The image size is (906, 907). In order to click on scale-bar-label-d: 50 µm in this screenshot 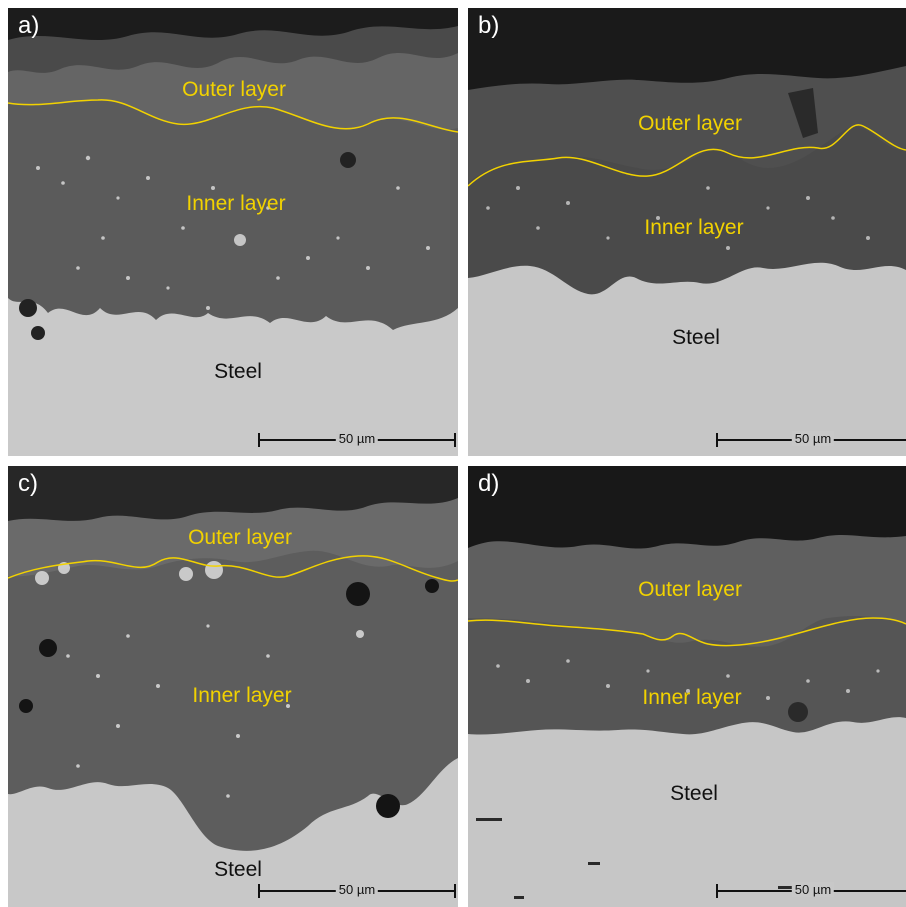, I will do `click(813, 889)`.